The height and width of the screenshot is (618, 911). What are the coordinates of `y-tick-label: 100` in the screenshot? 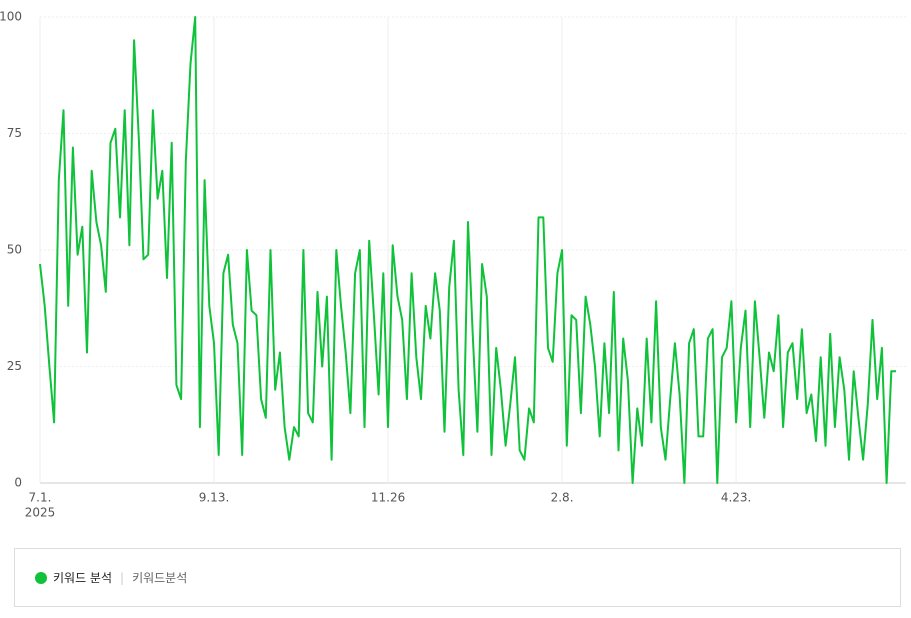 It's located at (11, 17).